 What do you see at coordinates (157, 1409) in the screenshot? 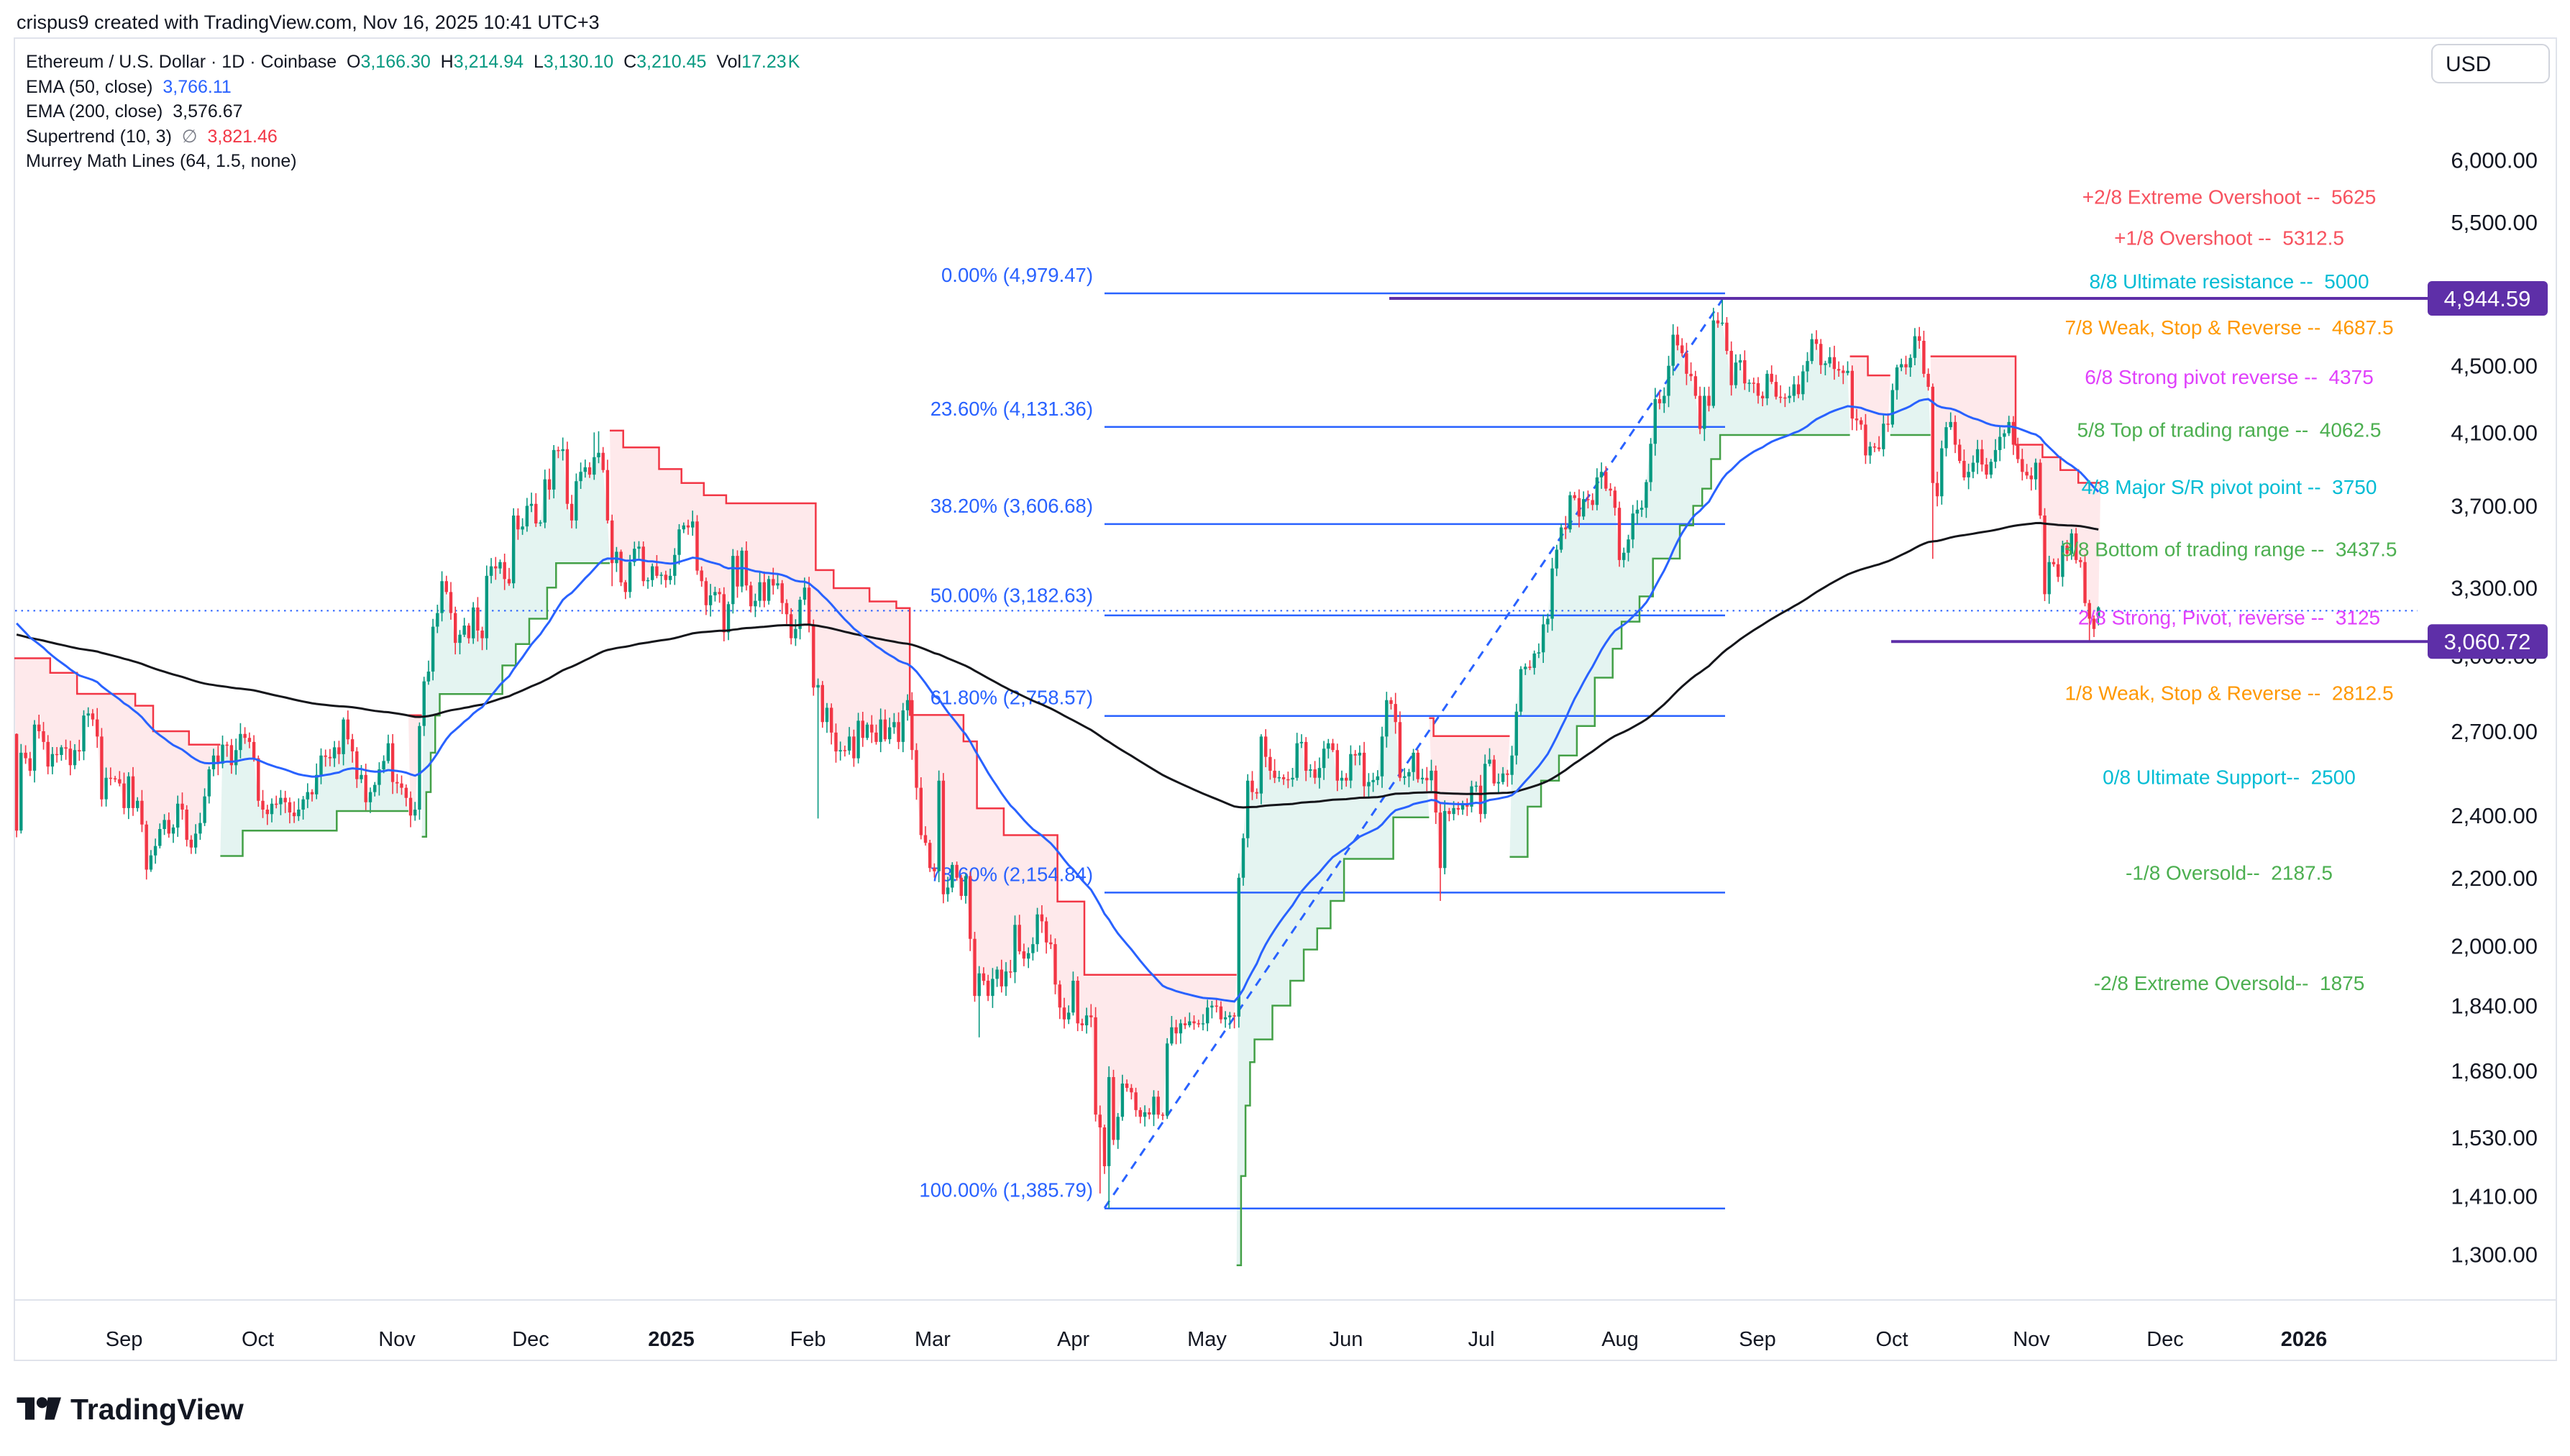
I see `svg-text: TradingView` at bounding box center [157, 1409].